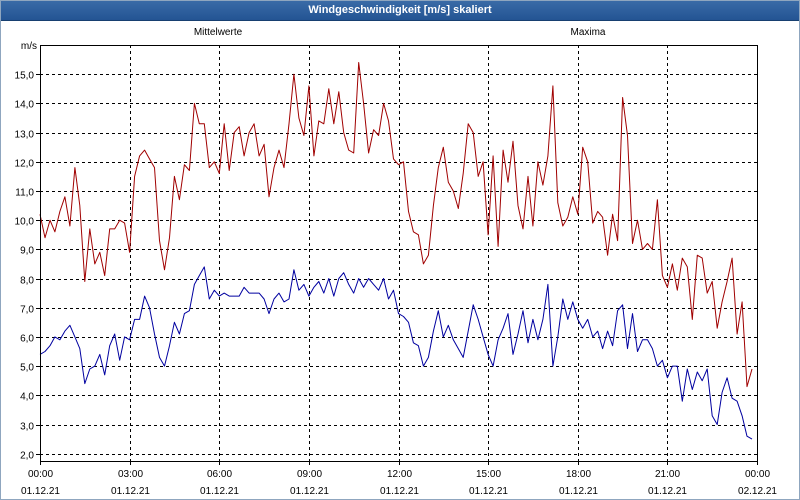  I want to click on x-tick-label-time: 21:00, so click(667, 474).